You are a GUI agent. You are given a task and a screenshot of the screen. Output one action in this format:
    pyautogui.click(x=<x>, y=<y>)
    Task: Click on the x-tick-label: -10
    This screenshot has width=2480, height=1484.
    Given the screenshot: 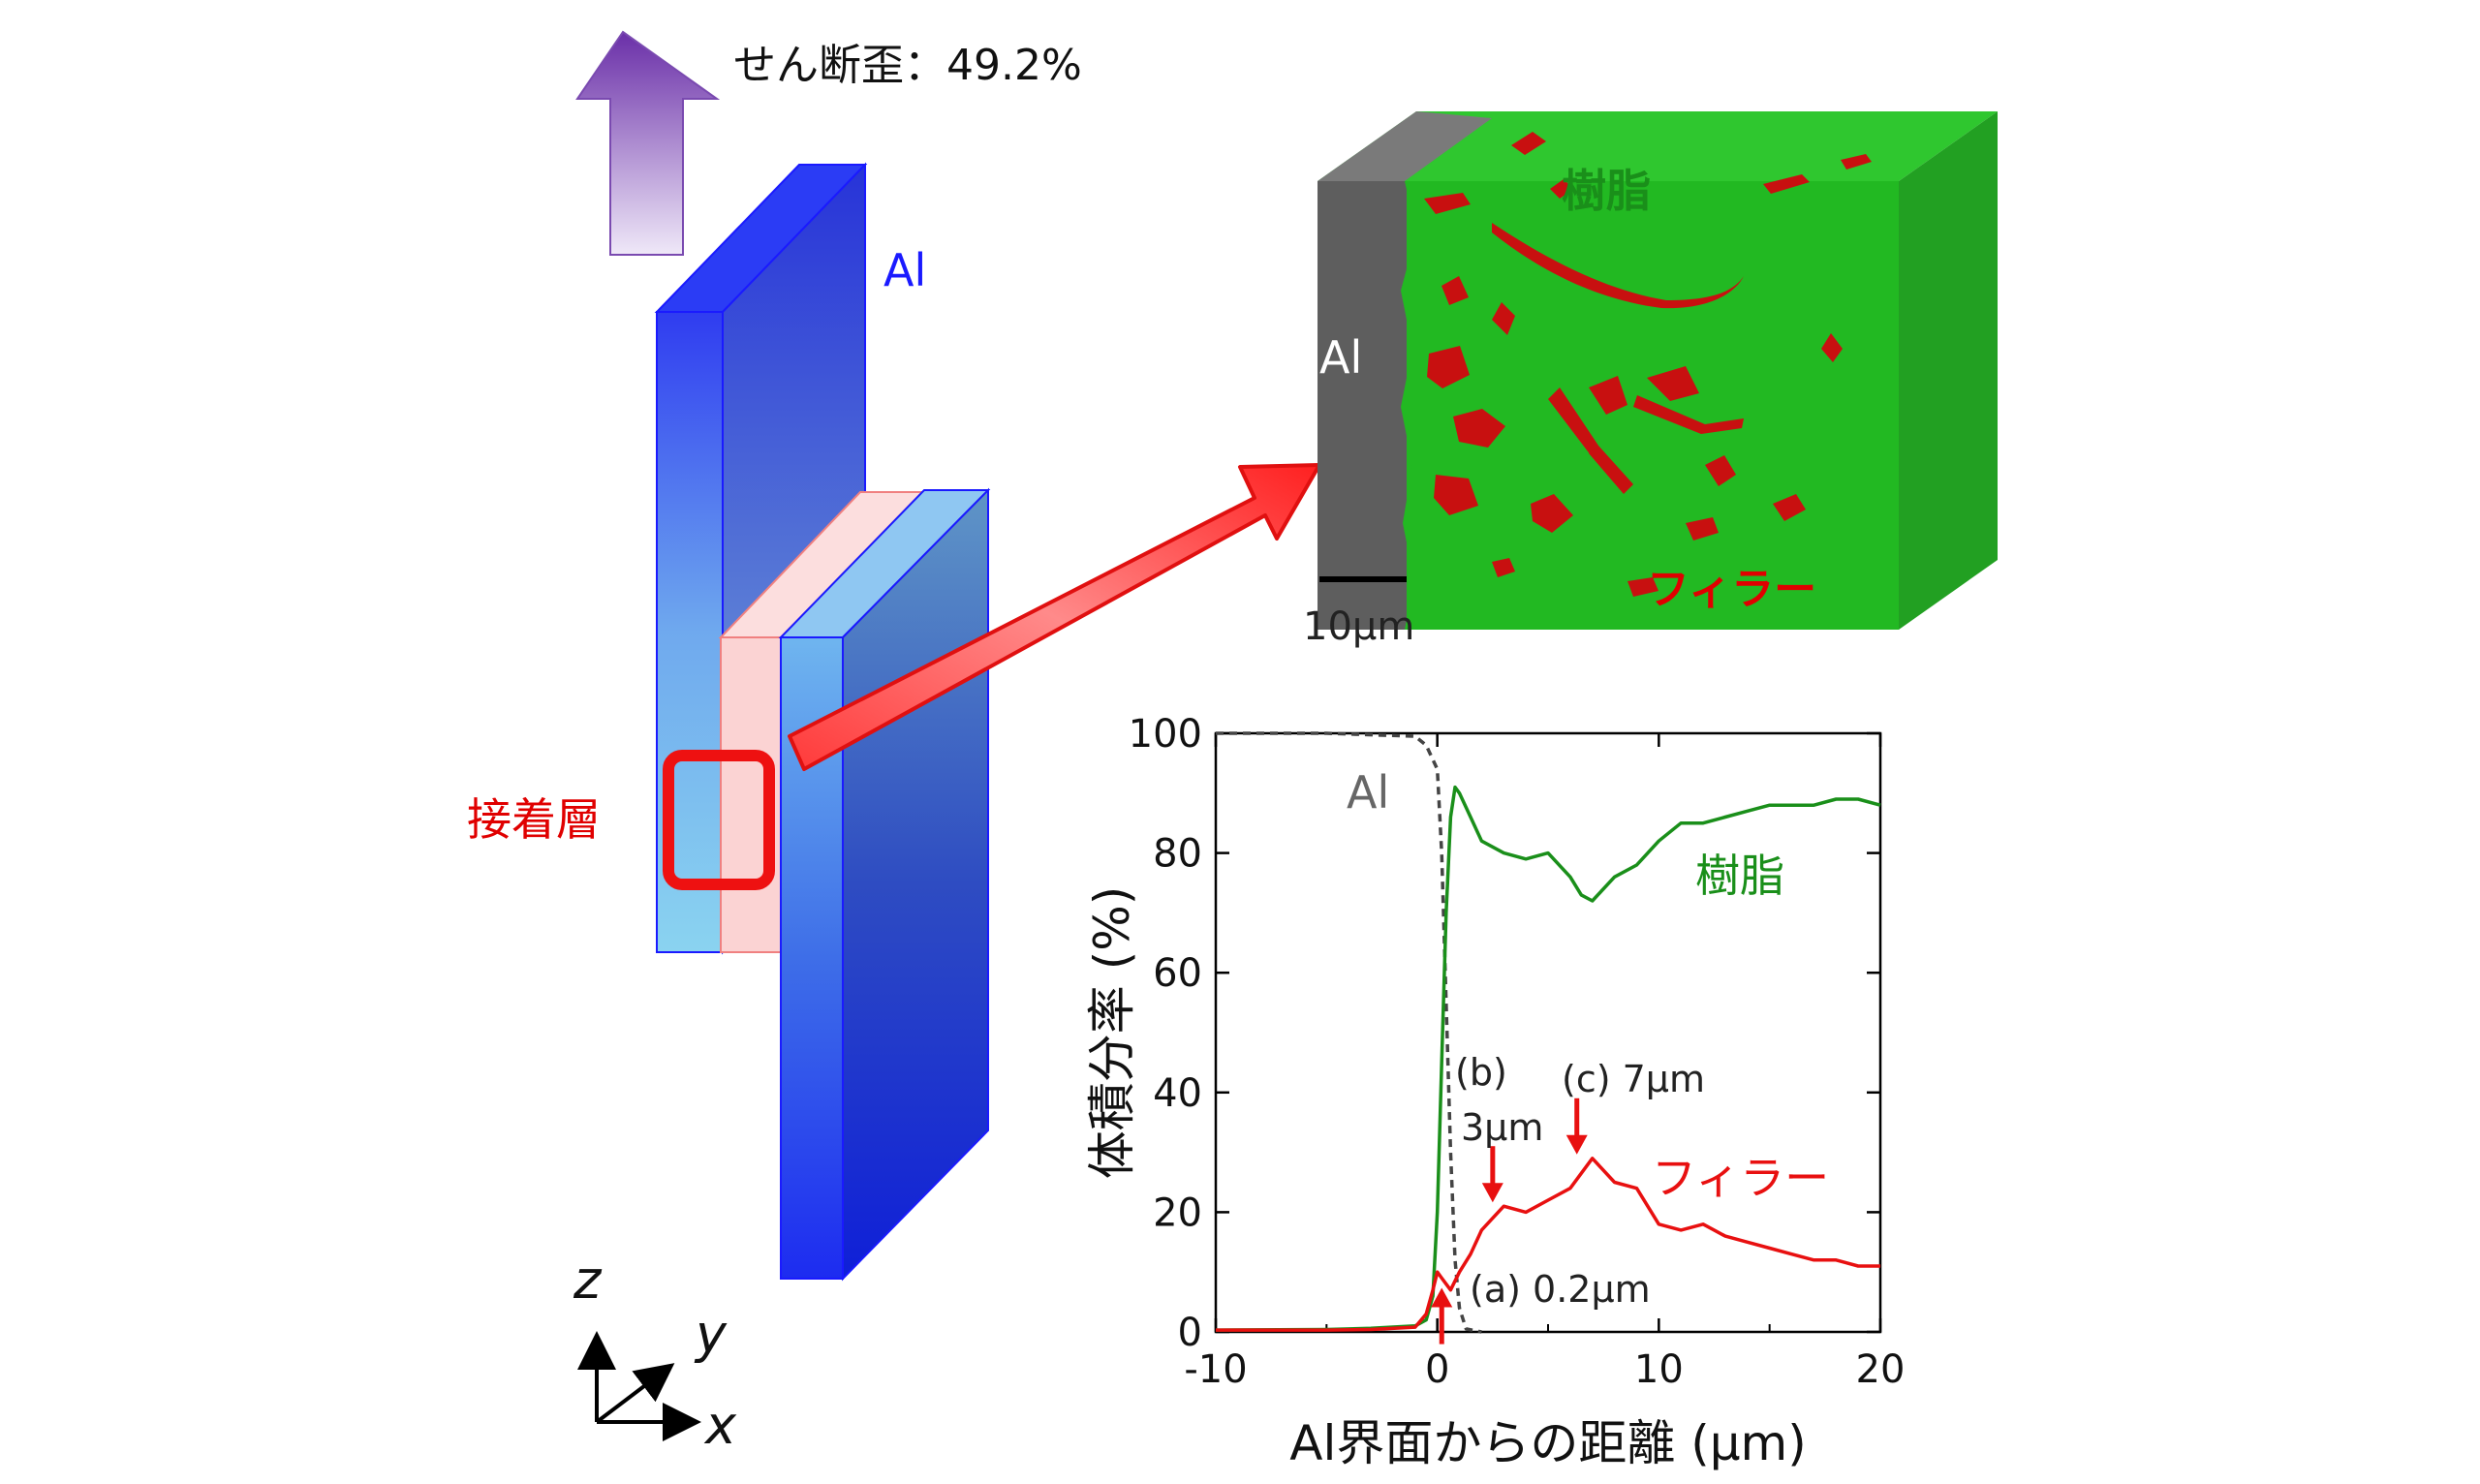 What is the action you would take?
    pyautogui.click(x=1215, y=1369)
    